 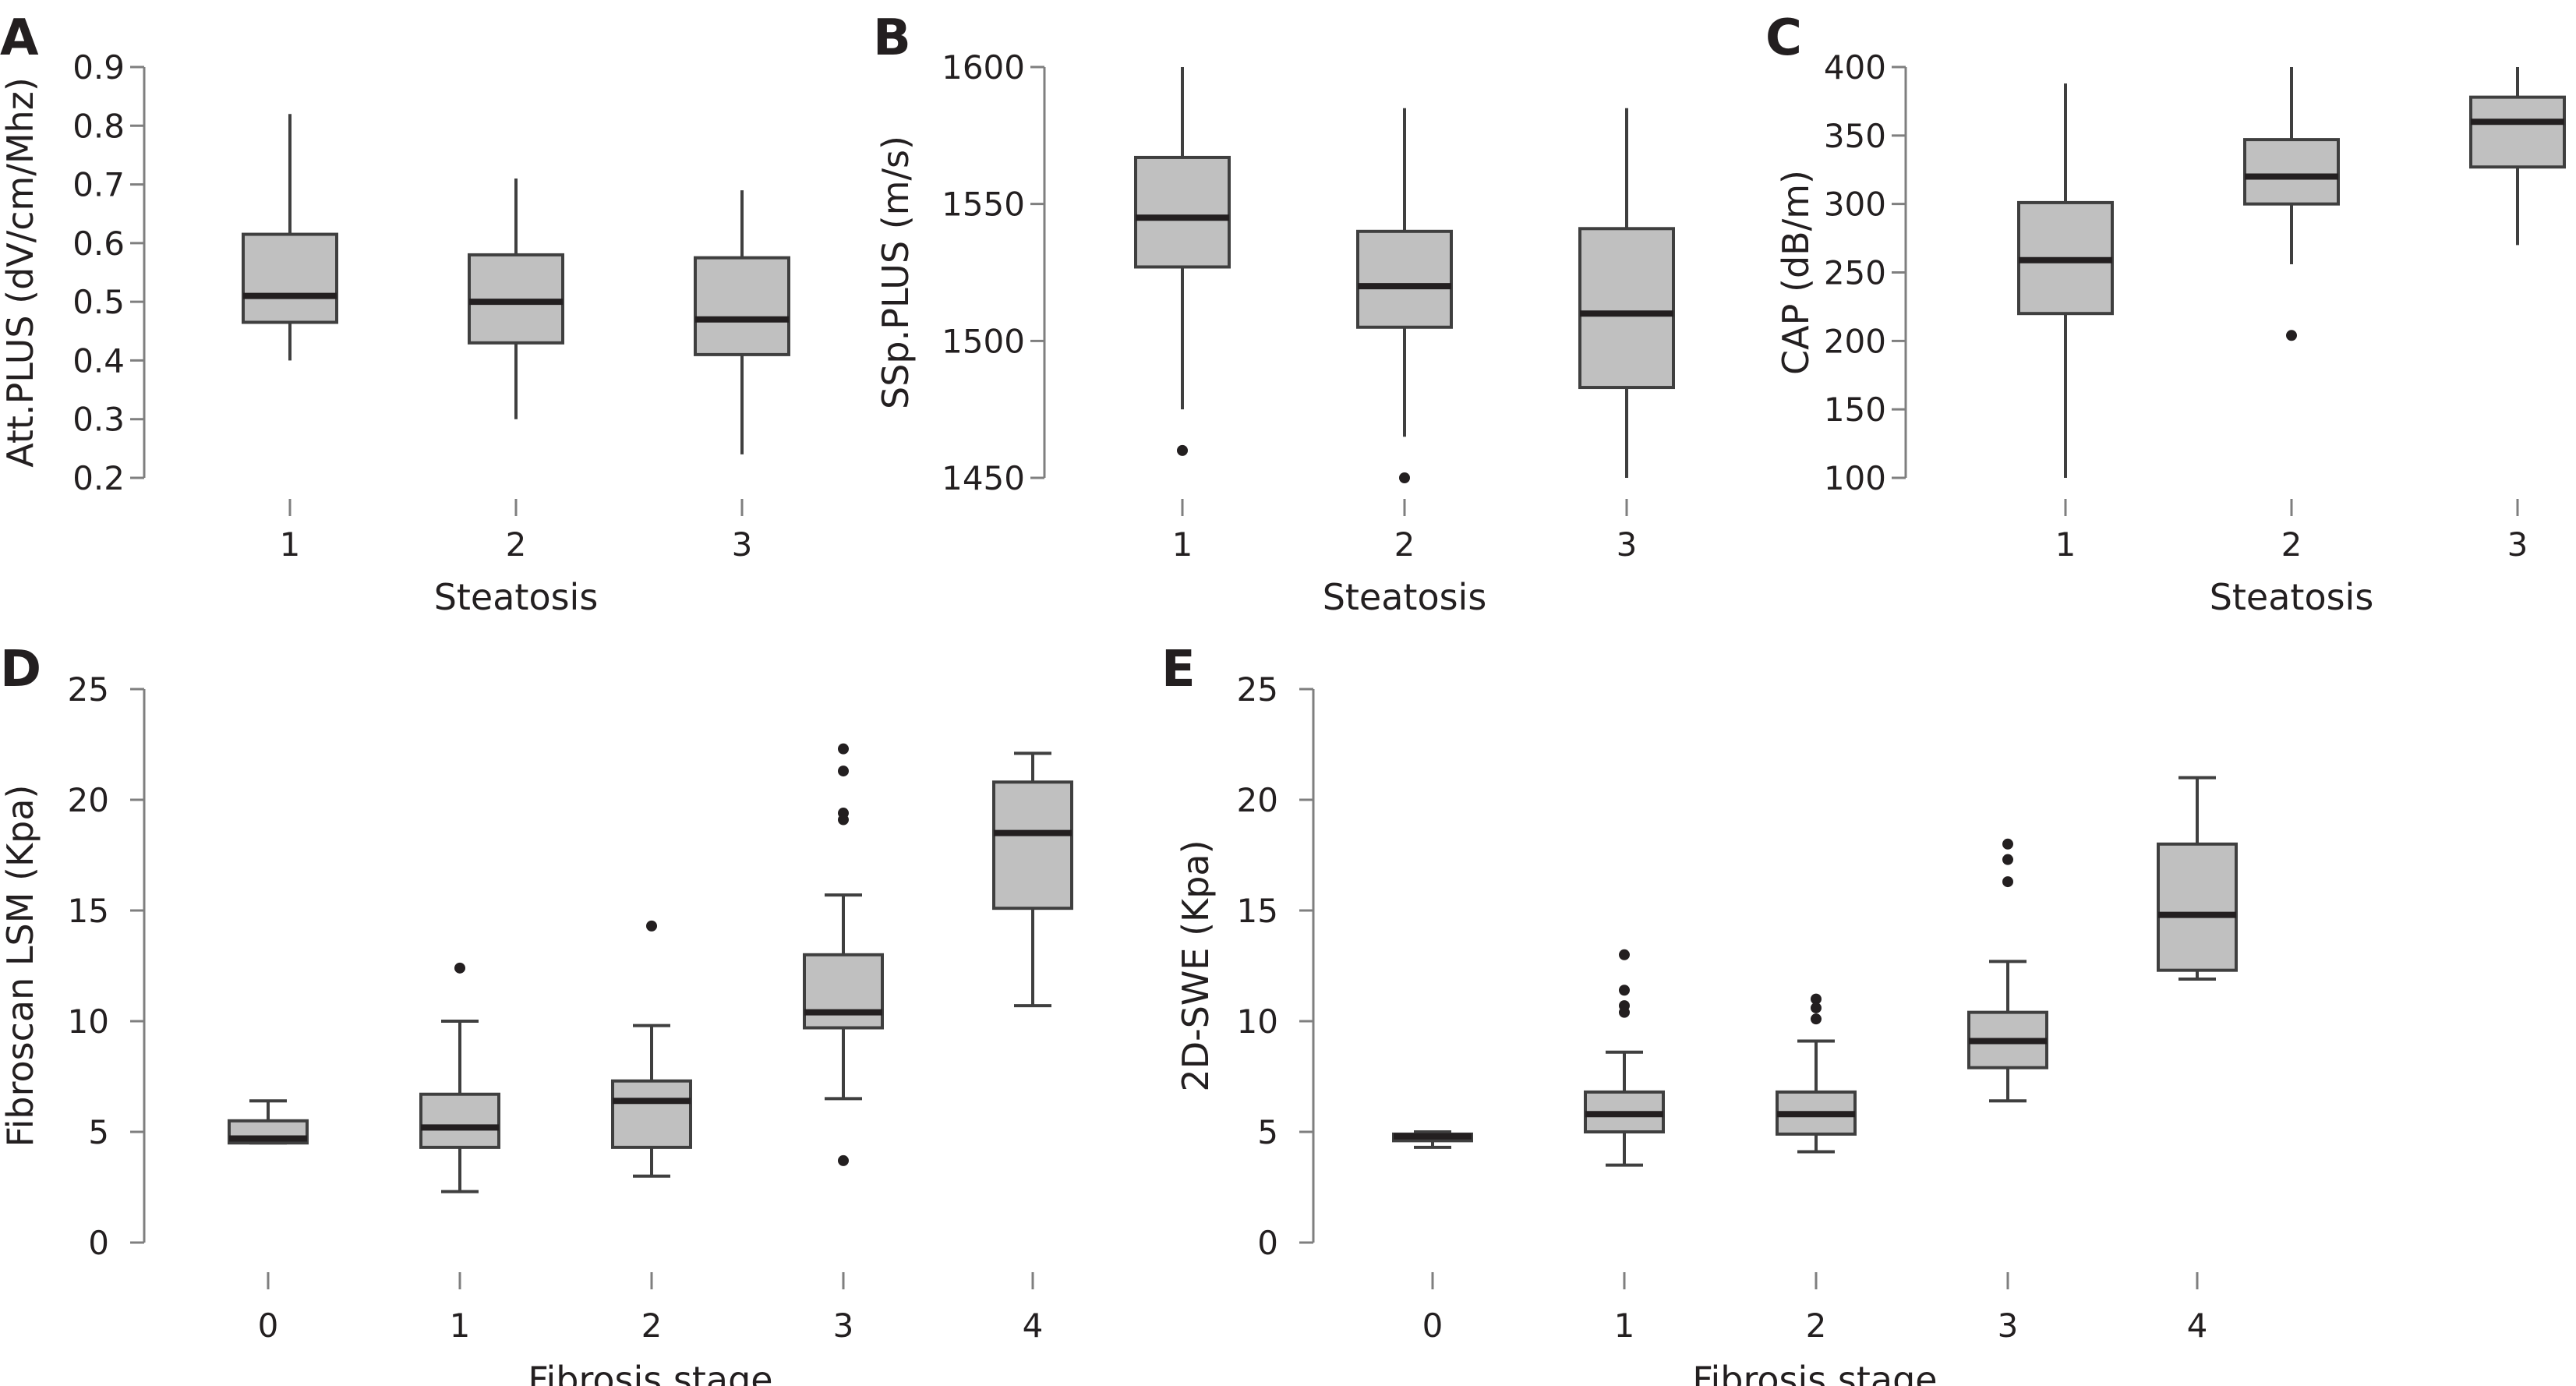 I want to click on x-tick-label-d: 3, so click(x=843, y=1325).